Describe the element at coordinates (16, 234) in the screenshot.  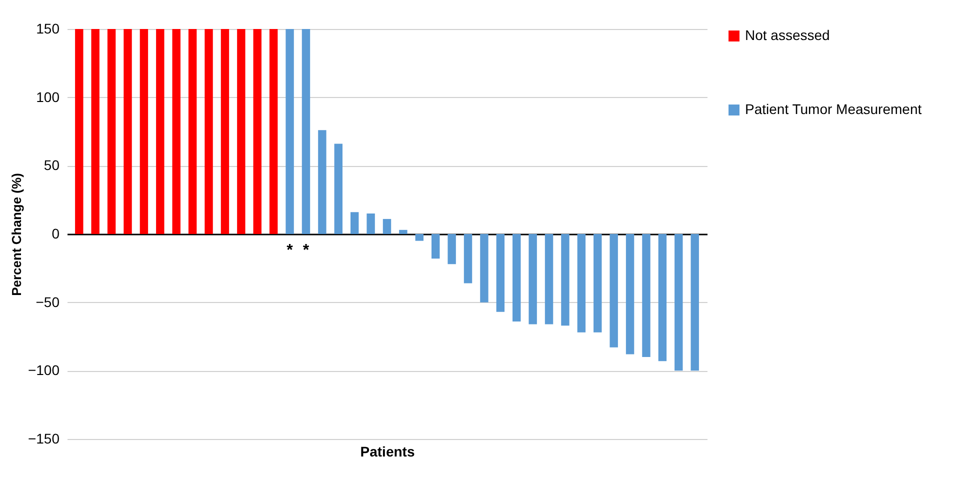
I see `y-axis-title: Percent Change (%)` at that location.